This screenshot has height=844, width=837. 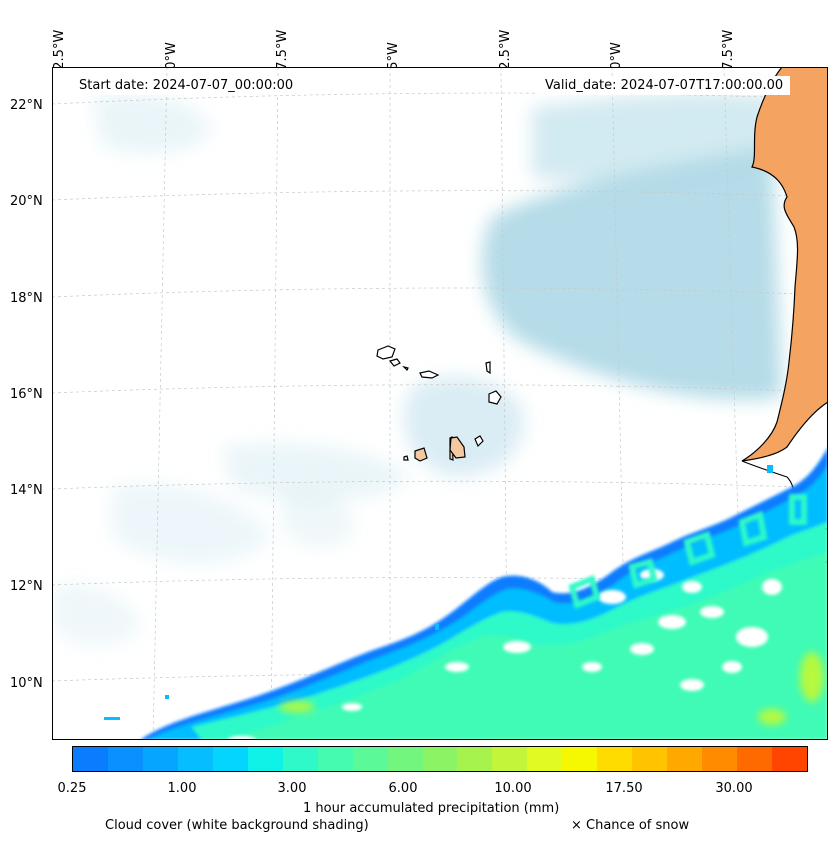 What do you see at coordinates (292, 788) in the screenshot?
I see `colorbar-tick-3-00: 3.00` at bounding box center [292, 788].